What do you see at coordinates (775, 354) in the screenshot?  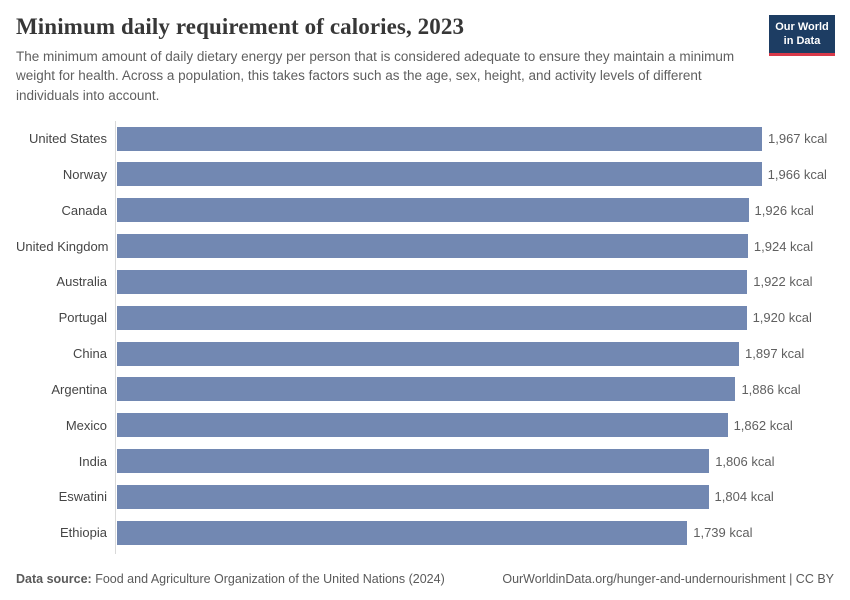 I see `bar-value-label: 1,897 kcal` at bounding box center [775, 354].